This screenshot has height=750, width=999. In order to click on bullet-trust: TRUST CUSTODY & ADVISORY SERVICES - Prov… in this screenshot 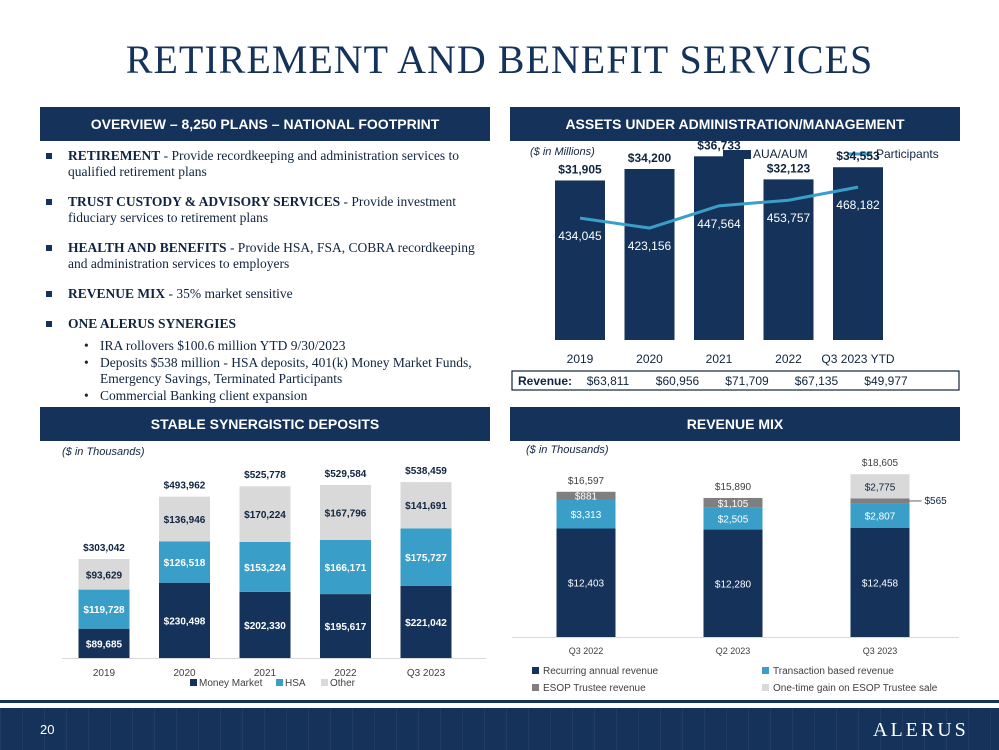, I will do `click(264, 210)`.